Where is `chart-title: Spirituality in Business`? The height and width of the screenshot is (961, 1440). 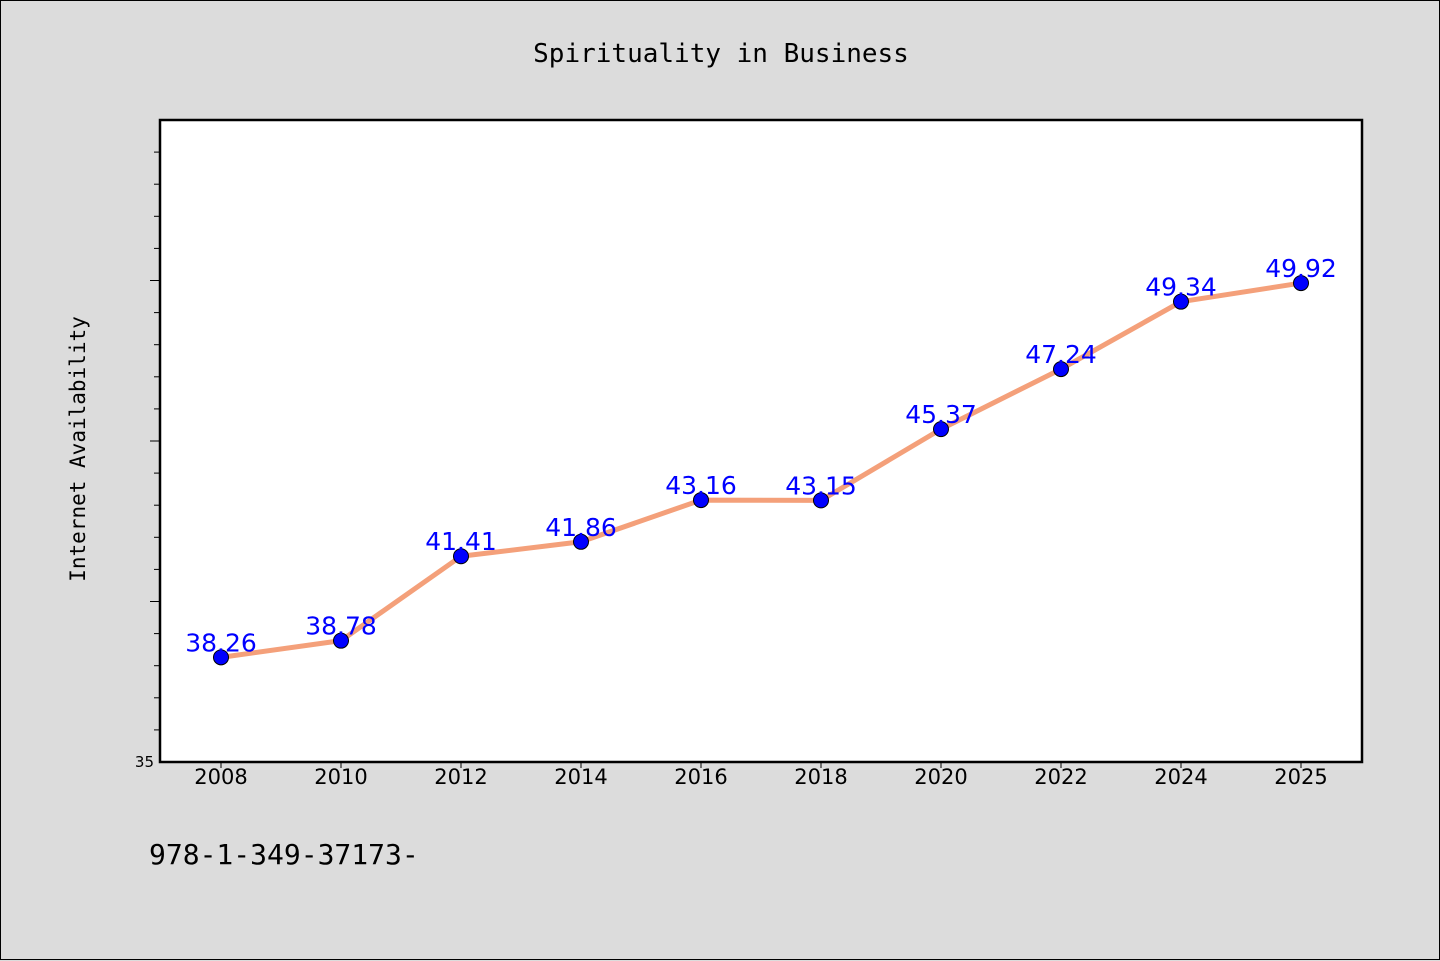
chart-title: Spirituality in Business is located at coordinates (721, 54).